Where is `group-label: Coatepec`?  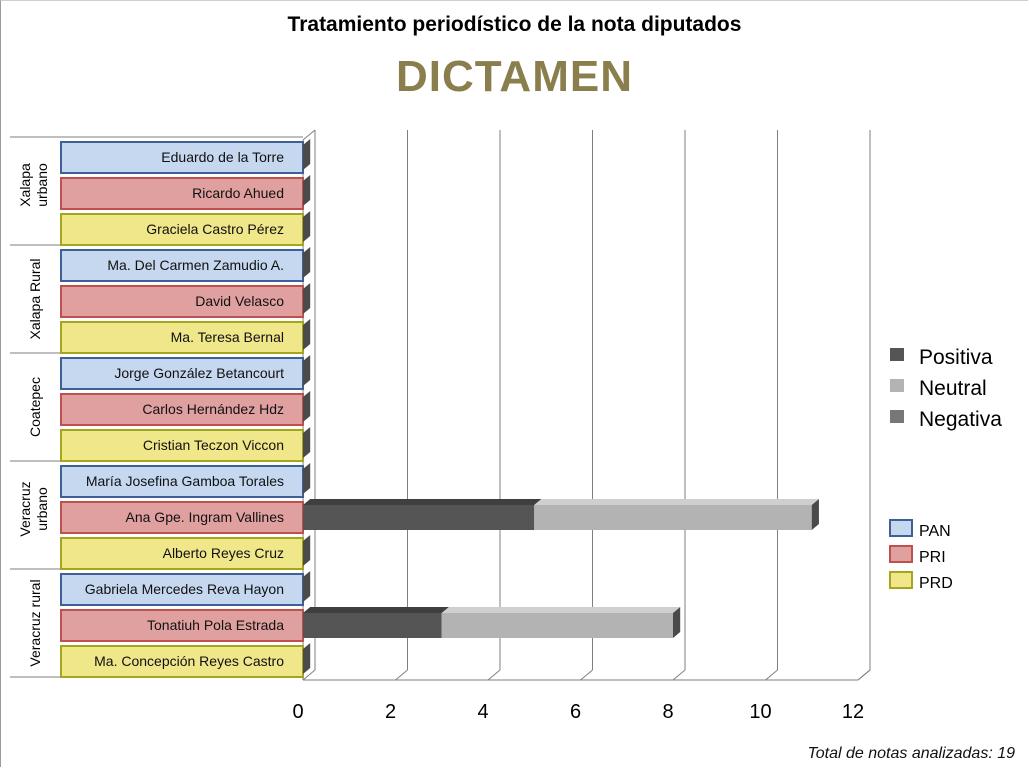
group-label: Coatepec is located at coordinates (35, 407).